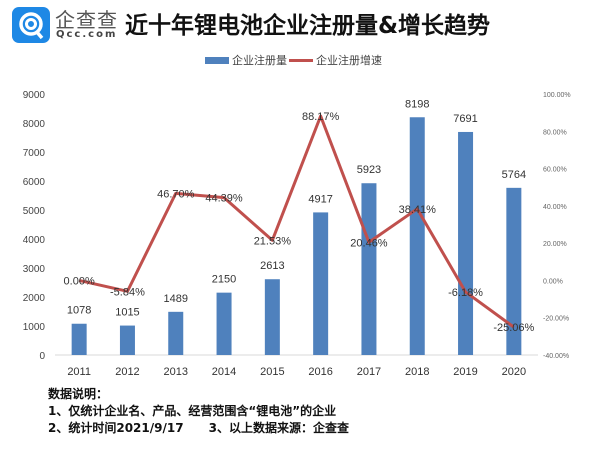  I want to click on brand-name: 企查查, so click(86, 20).